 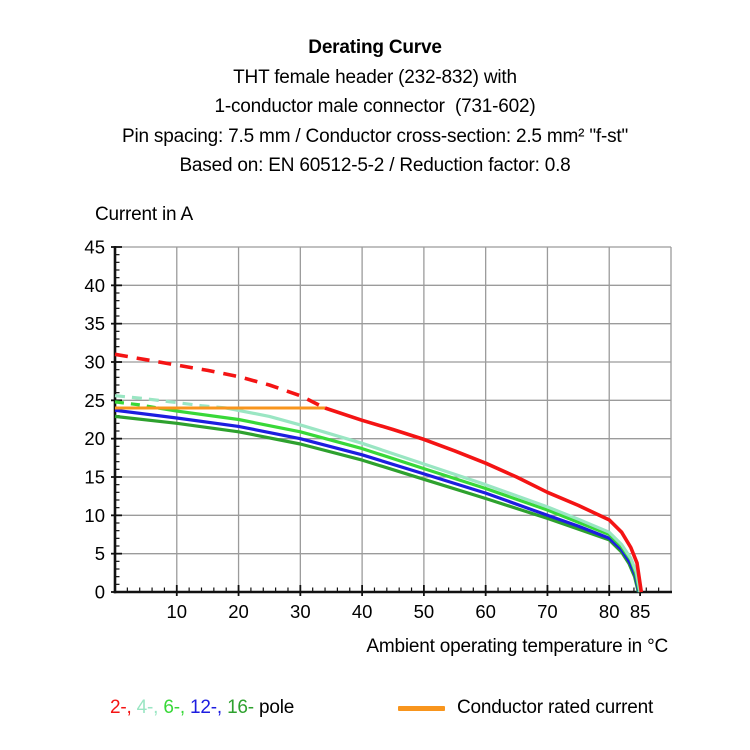 I want to click on legend-item-16-pole: 16-, so click(x=240, y=707).